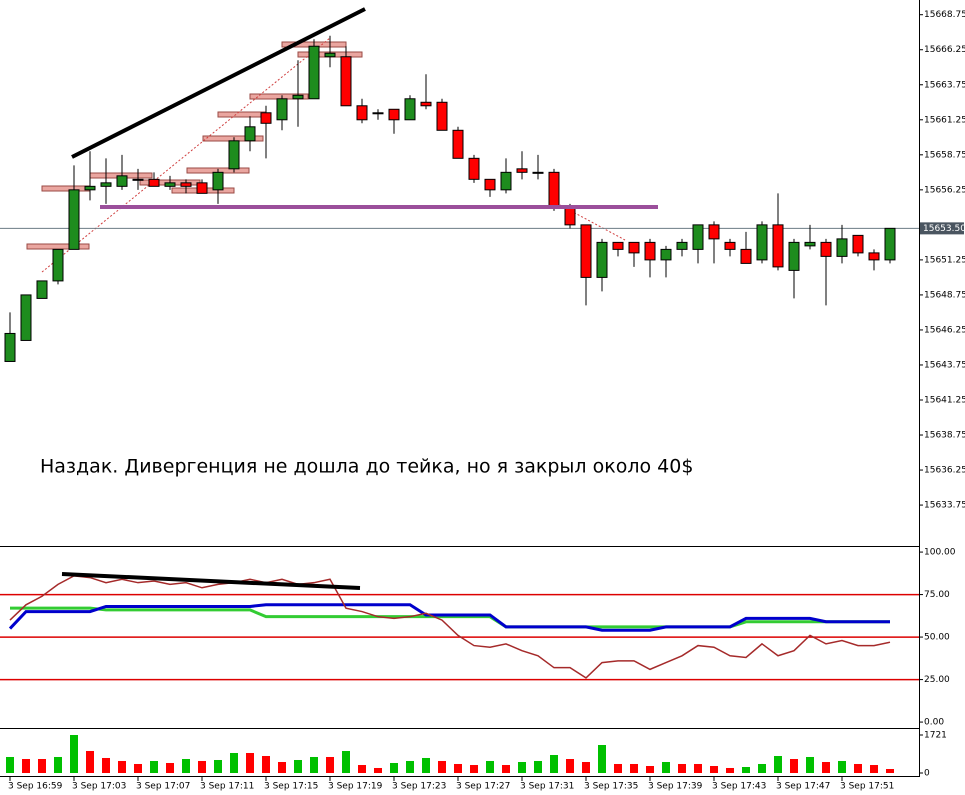 The height and width of the screenshot is (795, 965). I want to click on y-tick-label: 15633.75, so click(944, 506).